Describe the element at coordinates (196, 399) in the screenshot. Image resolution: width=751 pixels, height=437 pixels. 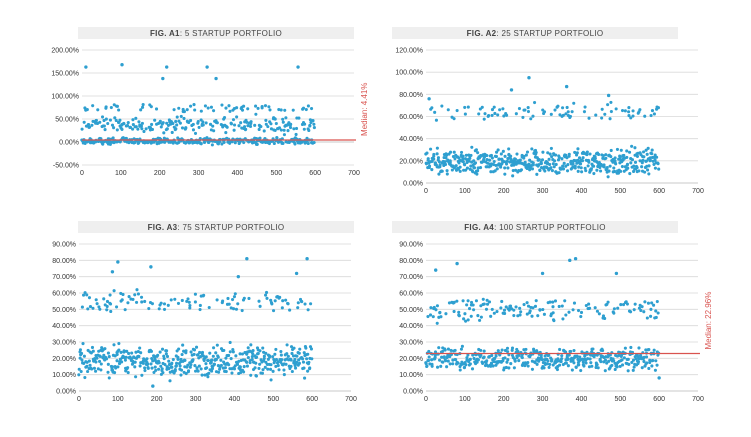
I see `x-tick-label: 300` at that location.